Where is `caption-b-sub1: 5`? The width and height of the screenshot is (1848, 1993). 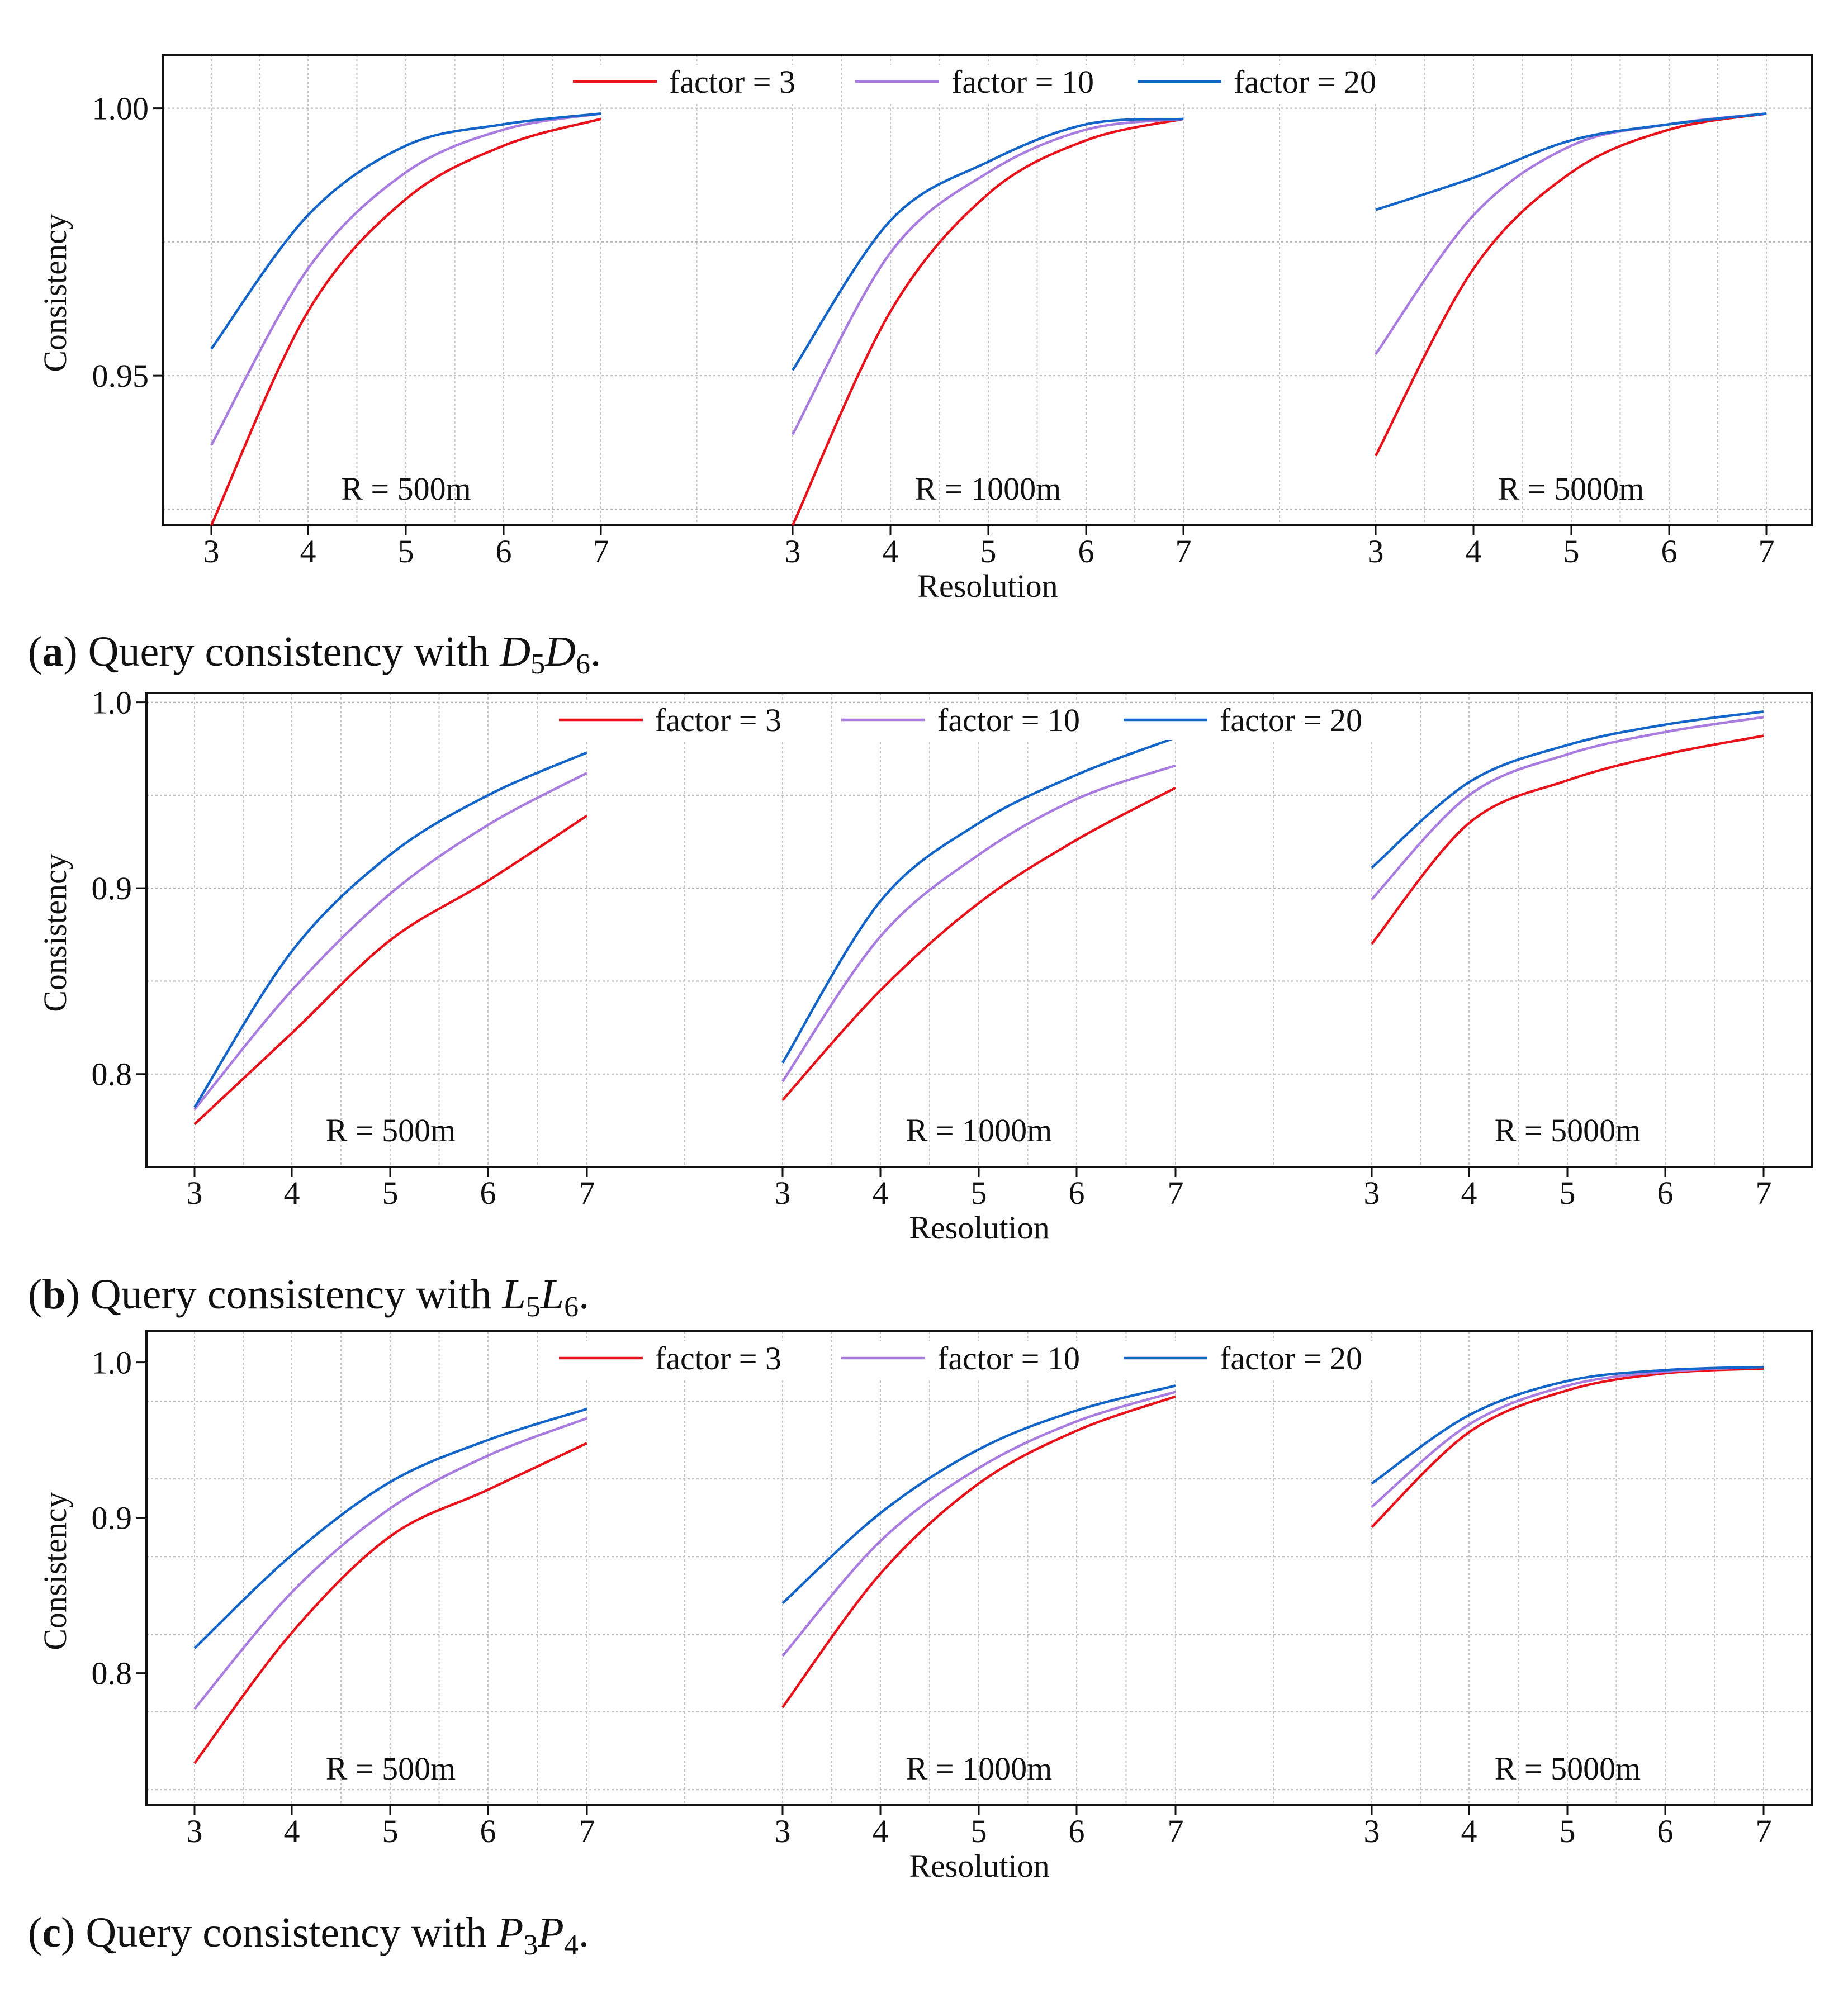
caption-b-sub1: 5 is located at coordinates (533, 1307).